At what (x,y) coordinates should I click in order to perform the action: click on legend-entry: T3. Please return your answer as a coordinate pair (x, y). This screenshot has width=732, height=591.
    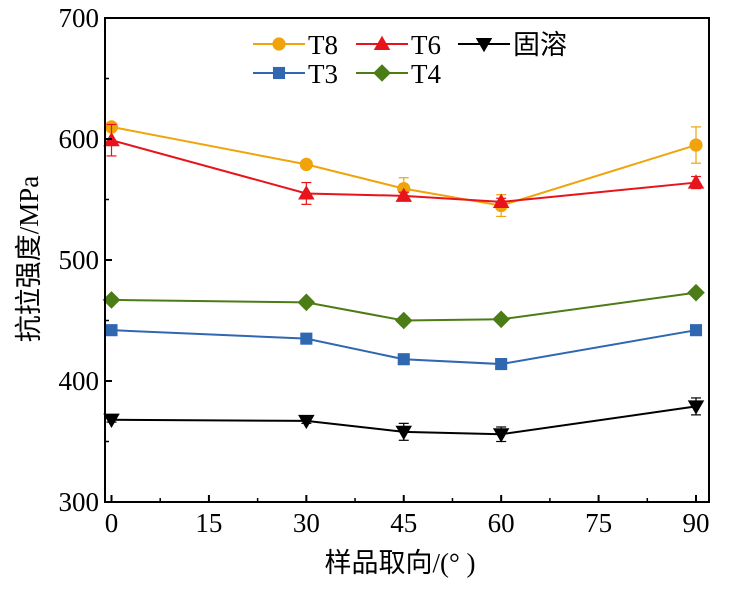
    Looking at the image, I should click on (295, 74).